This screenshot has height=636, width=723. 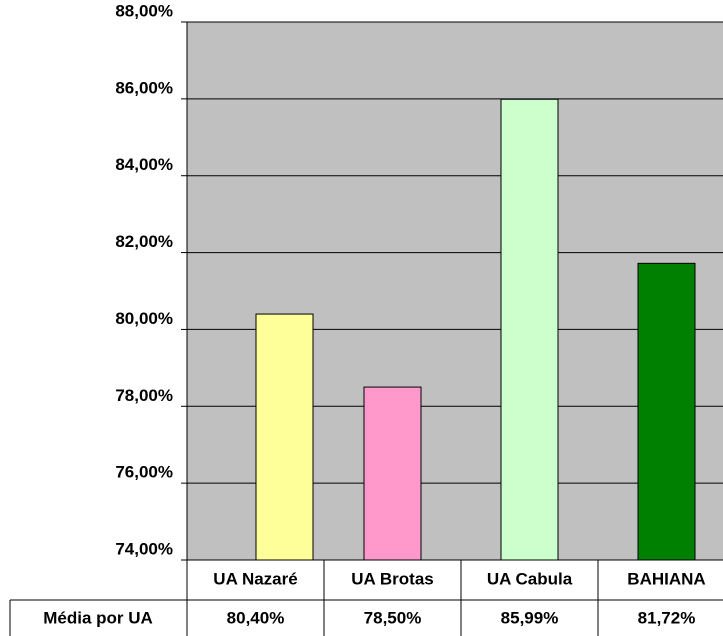 What do you see at coordinates (144, 472) in the screenshot?
I see `y-tick-label: 76,00%` at bounding box center [144, 472].